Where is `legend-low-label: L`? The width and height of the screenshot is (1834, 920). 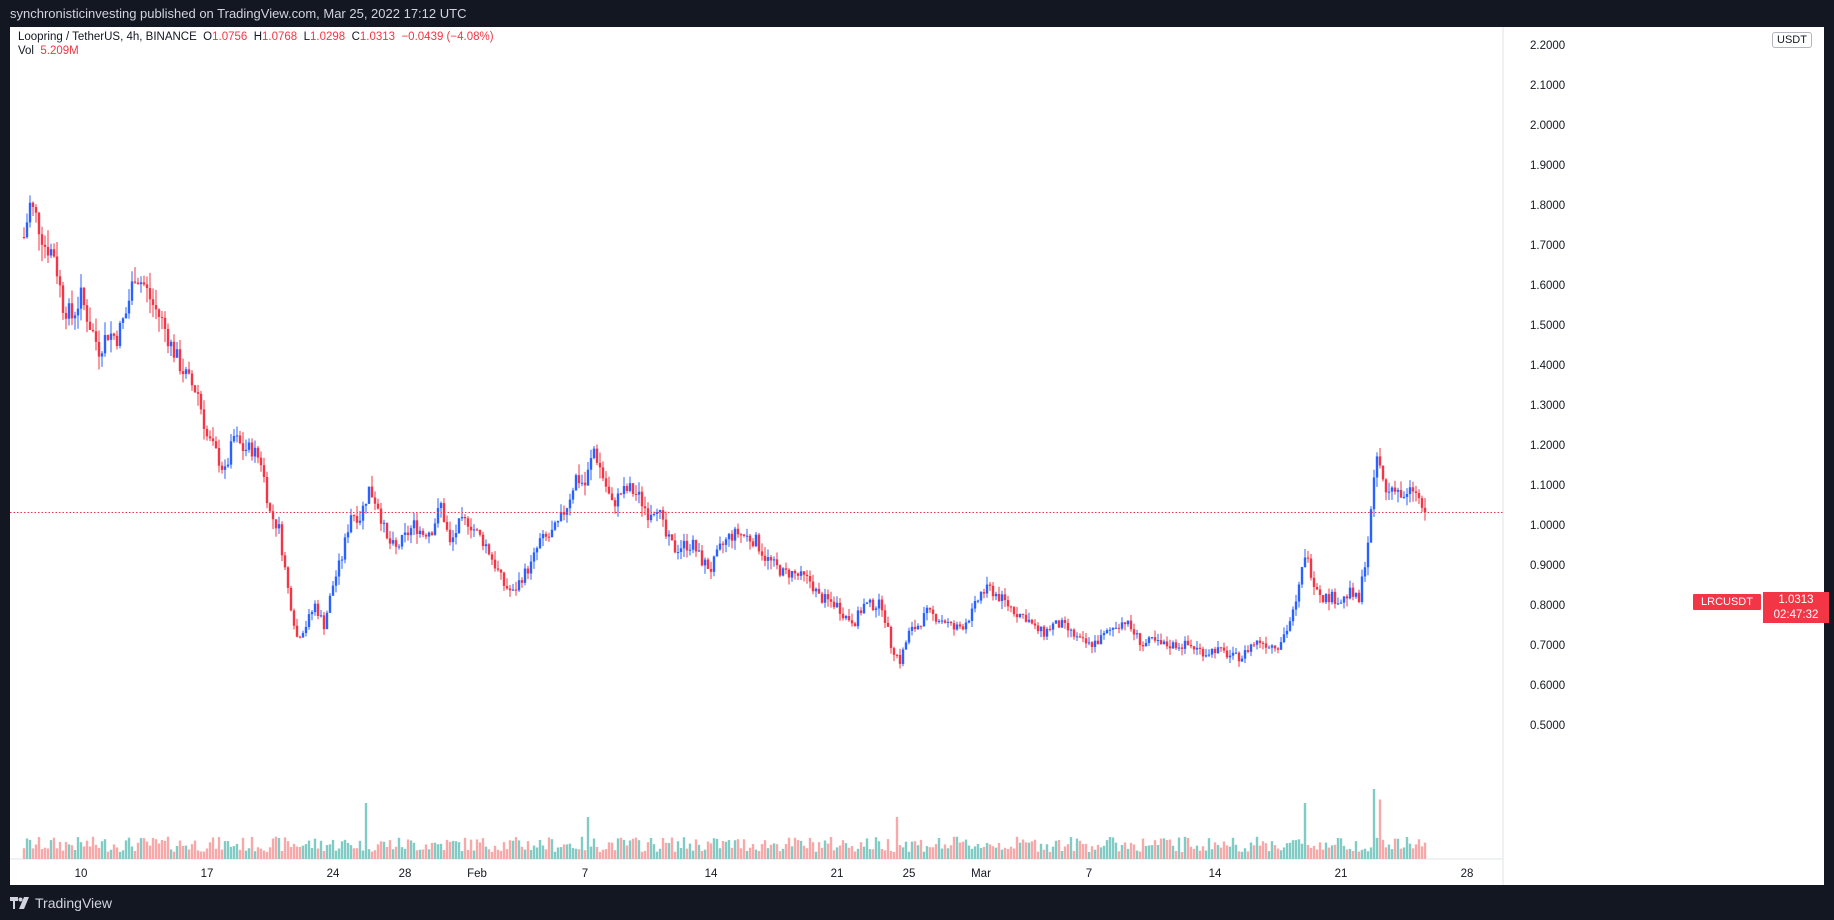
legend-low-label: L is located at coordinates (306, 37).